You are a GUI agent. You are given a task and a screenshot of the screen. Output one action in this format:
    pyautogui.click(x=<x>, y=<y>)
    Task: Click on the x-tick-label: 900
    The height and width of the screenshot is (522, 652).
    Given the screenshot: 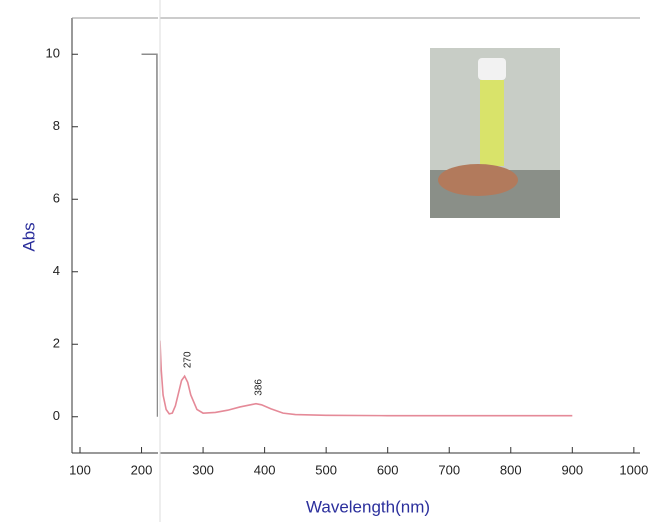 What is the action you would take?
    pyautogui.click(x=572, y=469)
    